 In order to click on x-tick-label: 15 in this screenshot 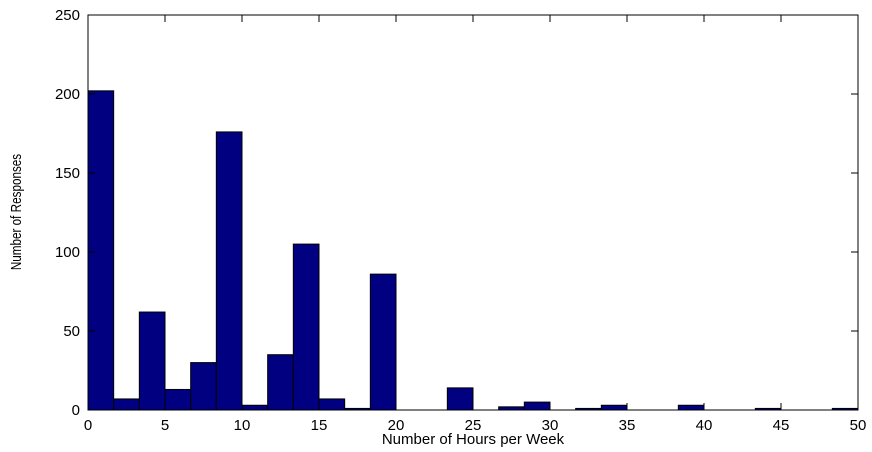, I will do `click(319, 425)`.